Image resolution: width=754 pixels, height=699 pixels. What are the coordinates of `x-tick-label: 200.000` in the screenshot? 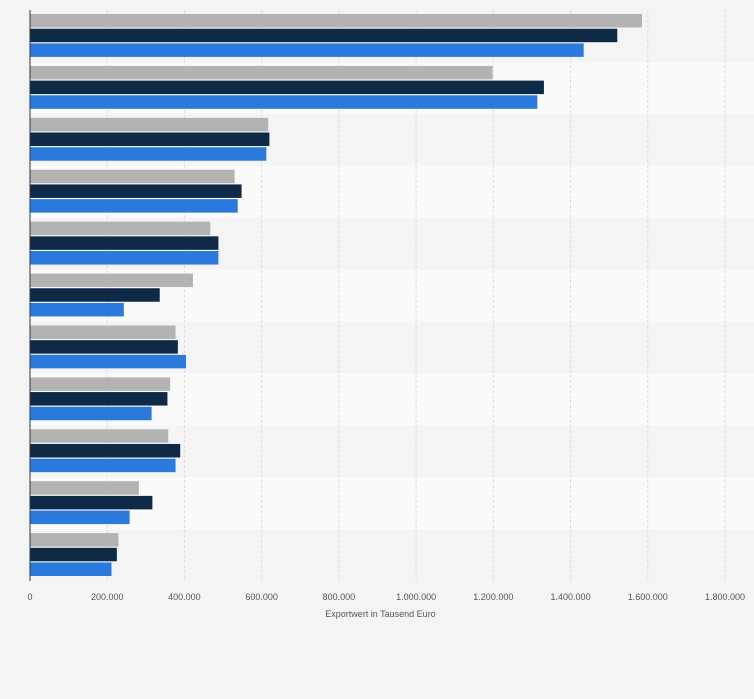 It's located at (107, 597).